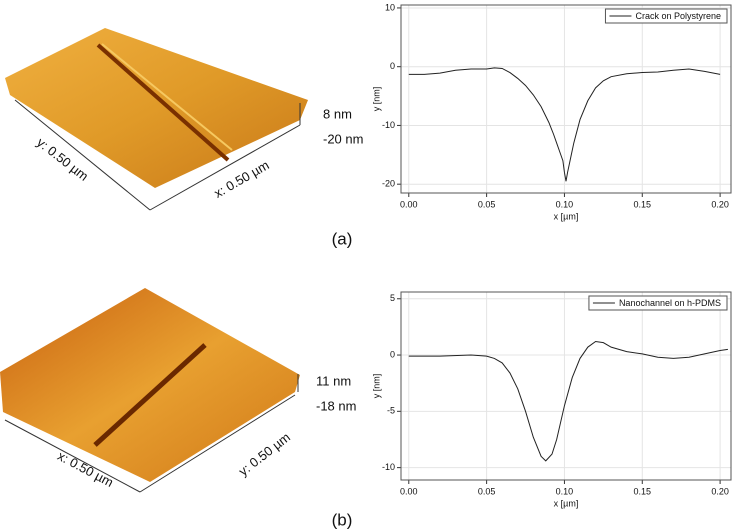 The width and height of the screenshot is (737, 532). I want to click on panel-label: (a), so click(342, 238).